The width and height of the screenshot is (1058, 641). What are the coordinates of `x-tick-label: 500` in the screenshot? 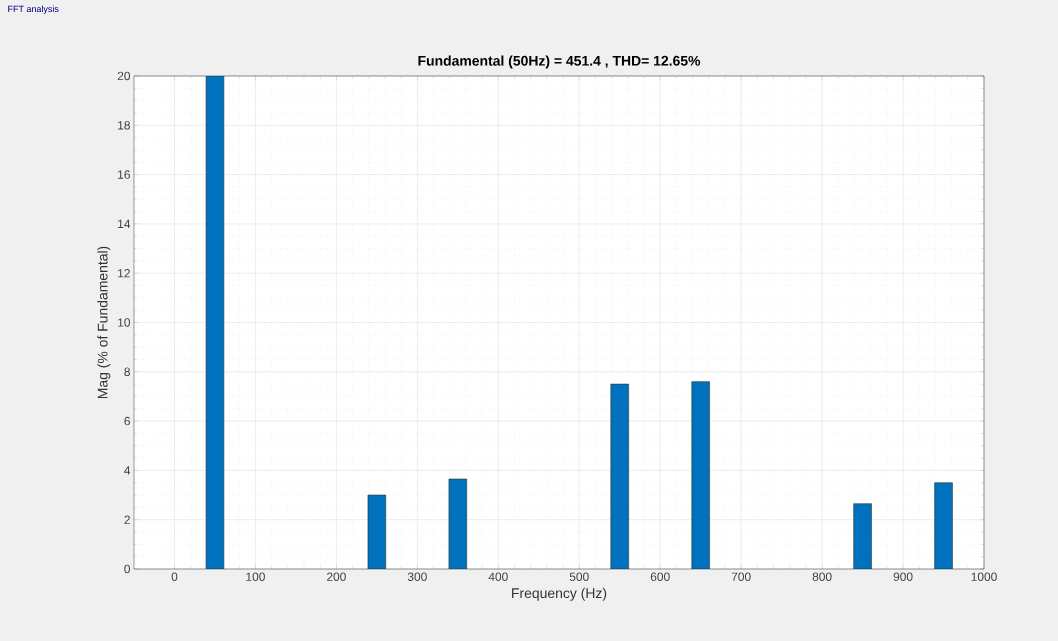 It's located at (579, 576).